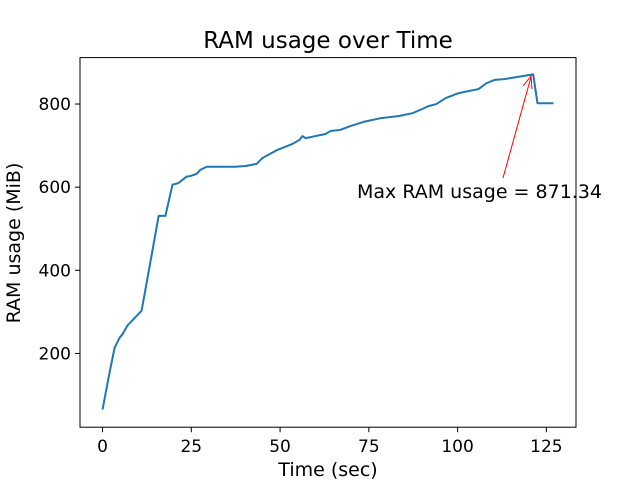  Describe the element at coordinates (369, 447) in the screenshot. I see `x-tick-label: 75` at that location.